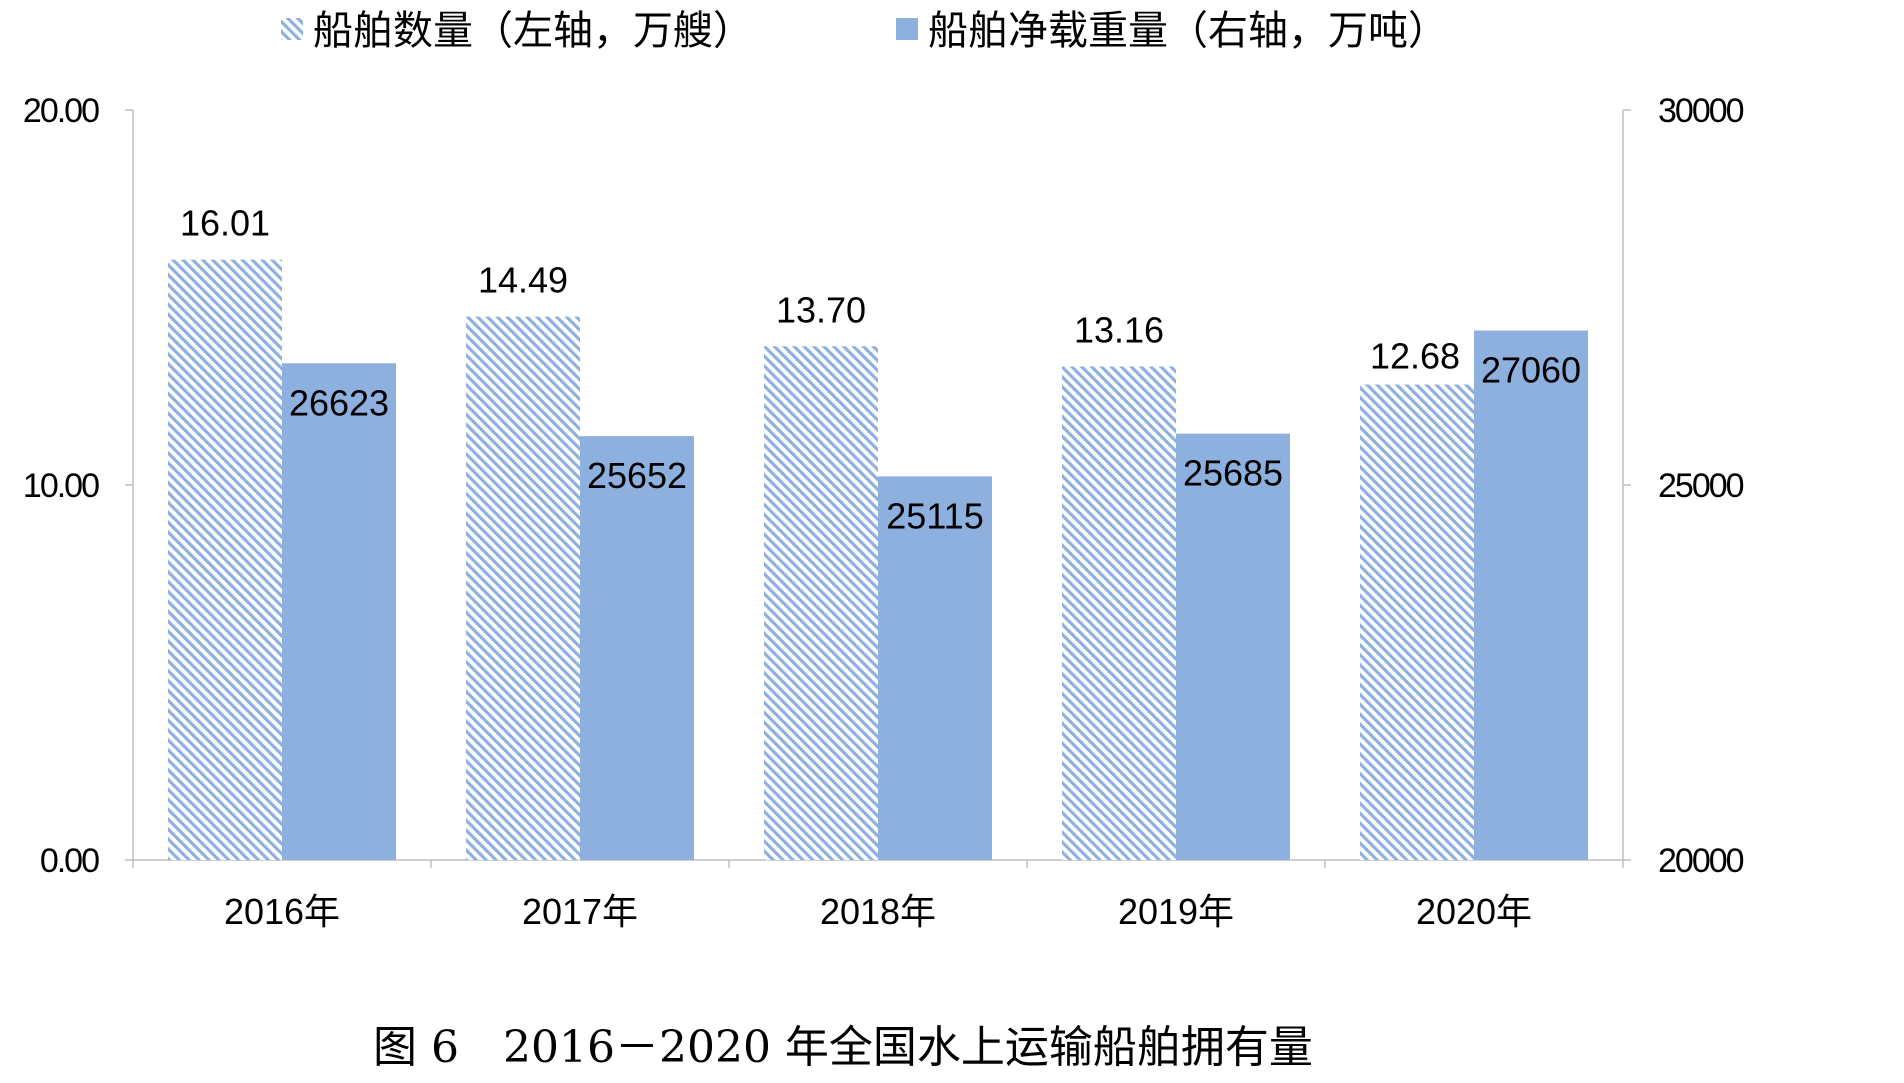  I want to click on legend-label-vessel-count: 船舶数量（左轴，万艘）, so click(533, 31).